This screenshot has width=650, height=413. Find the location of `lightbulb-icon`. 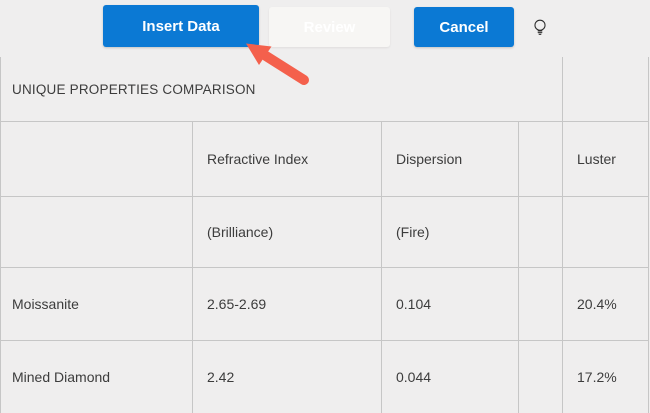

lightbulb-icon is located at coordinates (540, 28).